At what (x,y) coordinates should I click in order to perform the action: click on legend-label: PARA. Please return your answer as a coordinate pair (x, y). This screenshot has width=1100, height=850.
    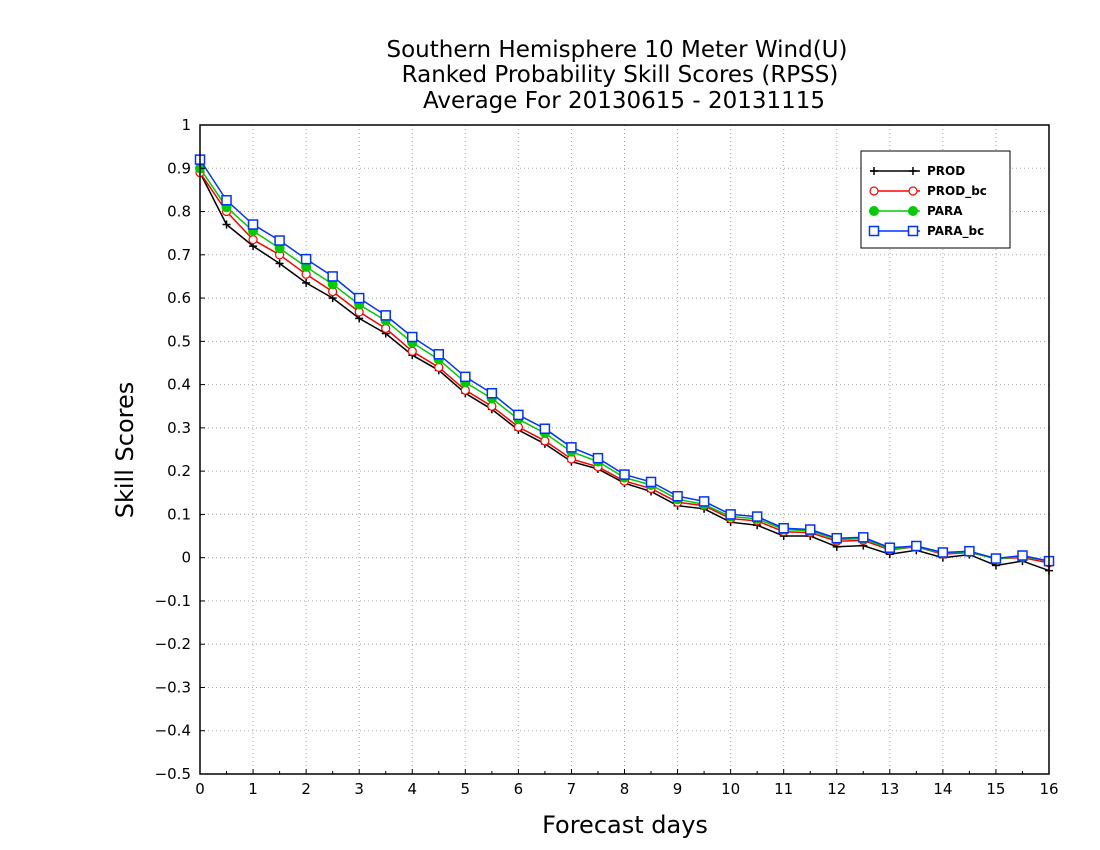
    Looking at the image, I should click on (945, 211).